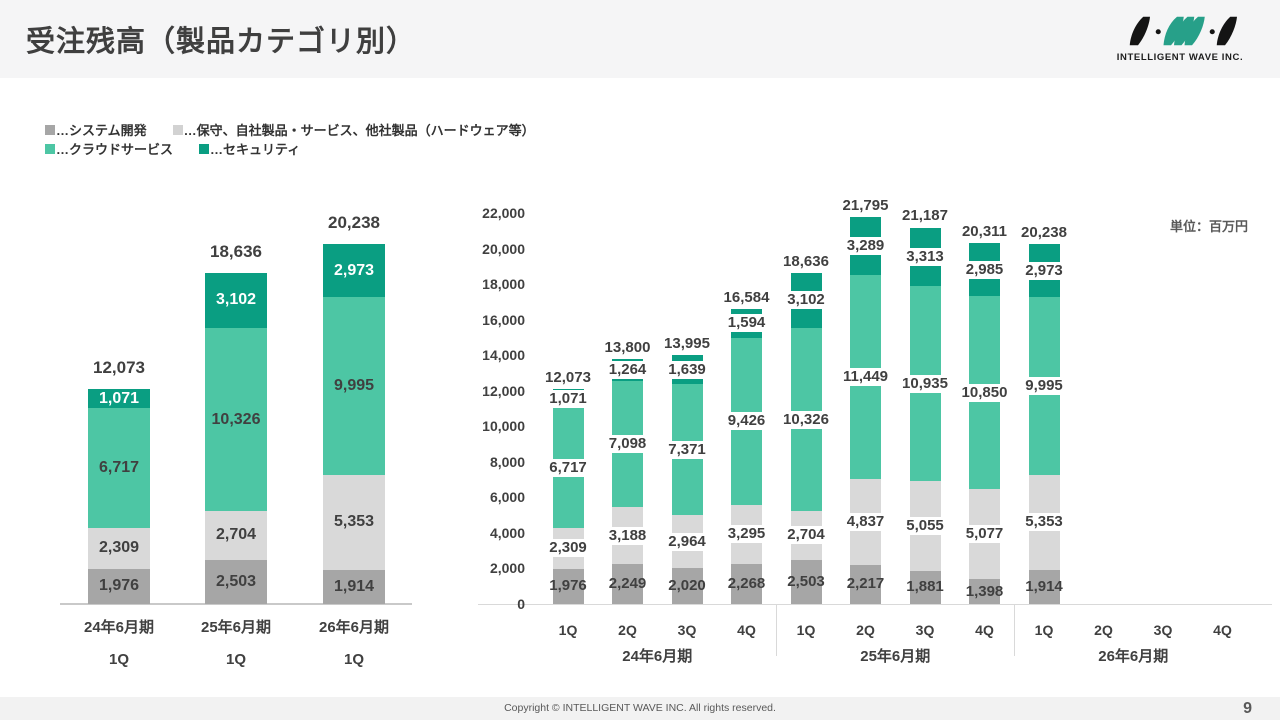 The width and height of the screenshot is (1280, 720). What do you see at coordinates (984, 392) in the screenshot?
I see `segment-label: 10,850` at bounding box center [984, 392].